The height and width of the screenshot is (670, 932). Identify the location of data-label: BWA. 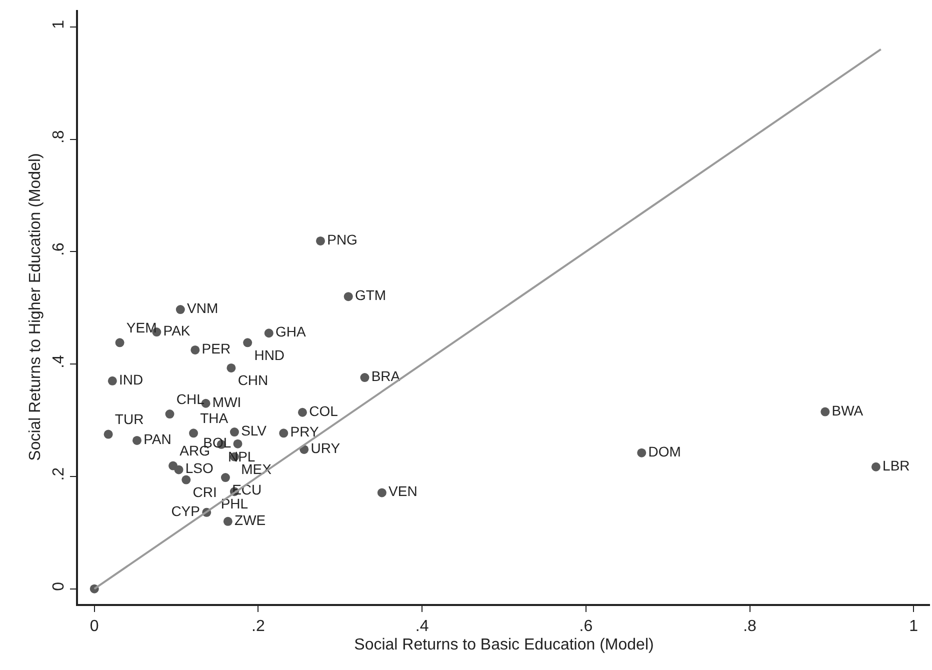
(848, 410).